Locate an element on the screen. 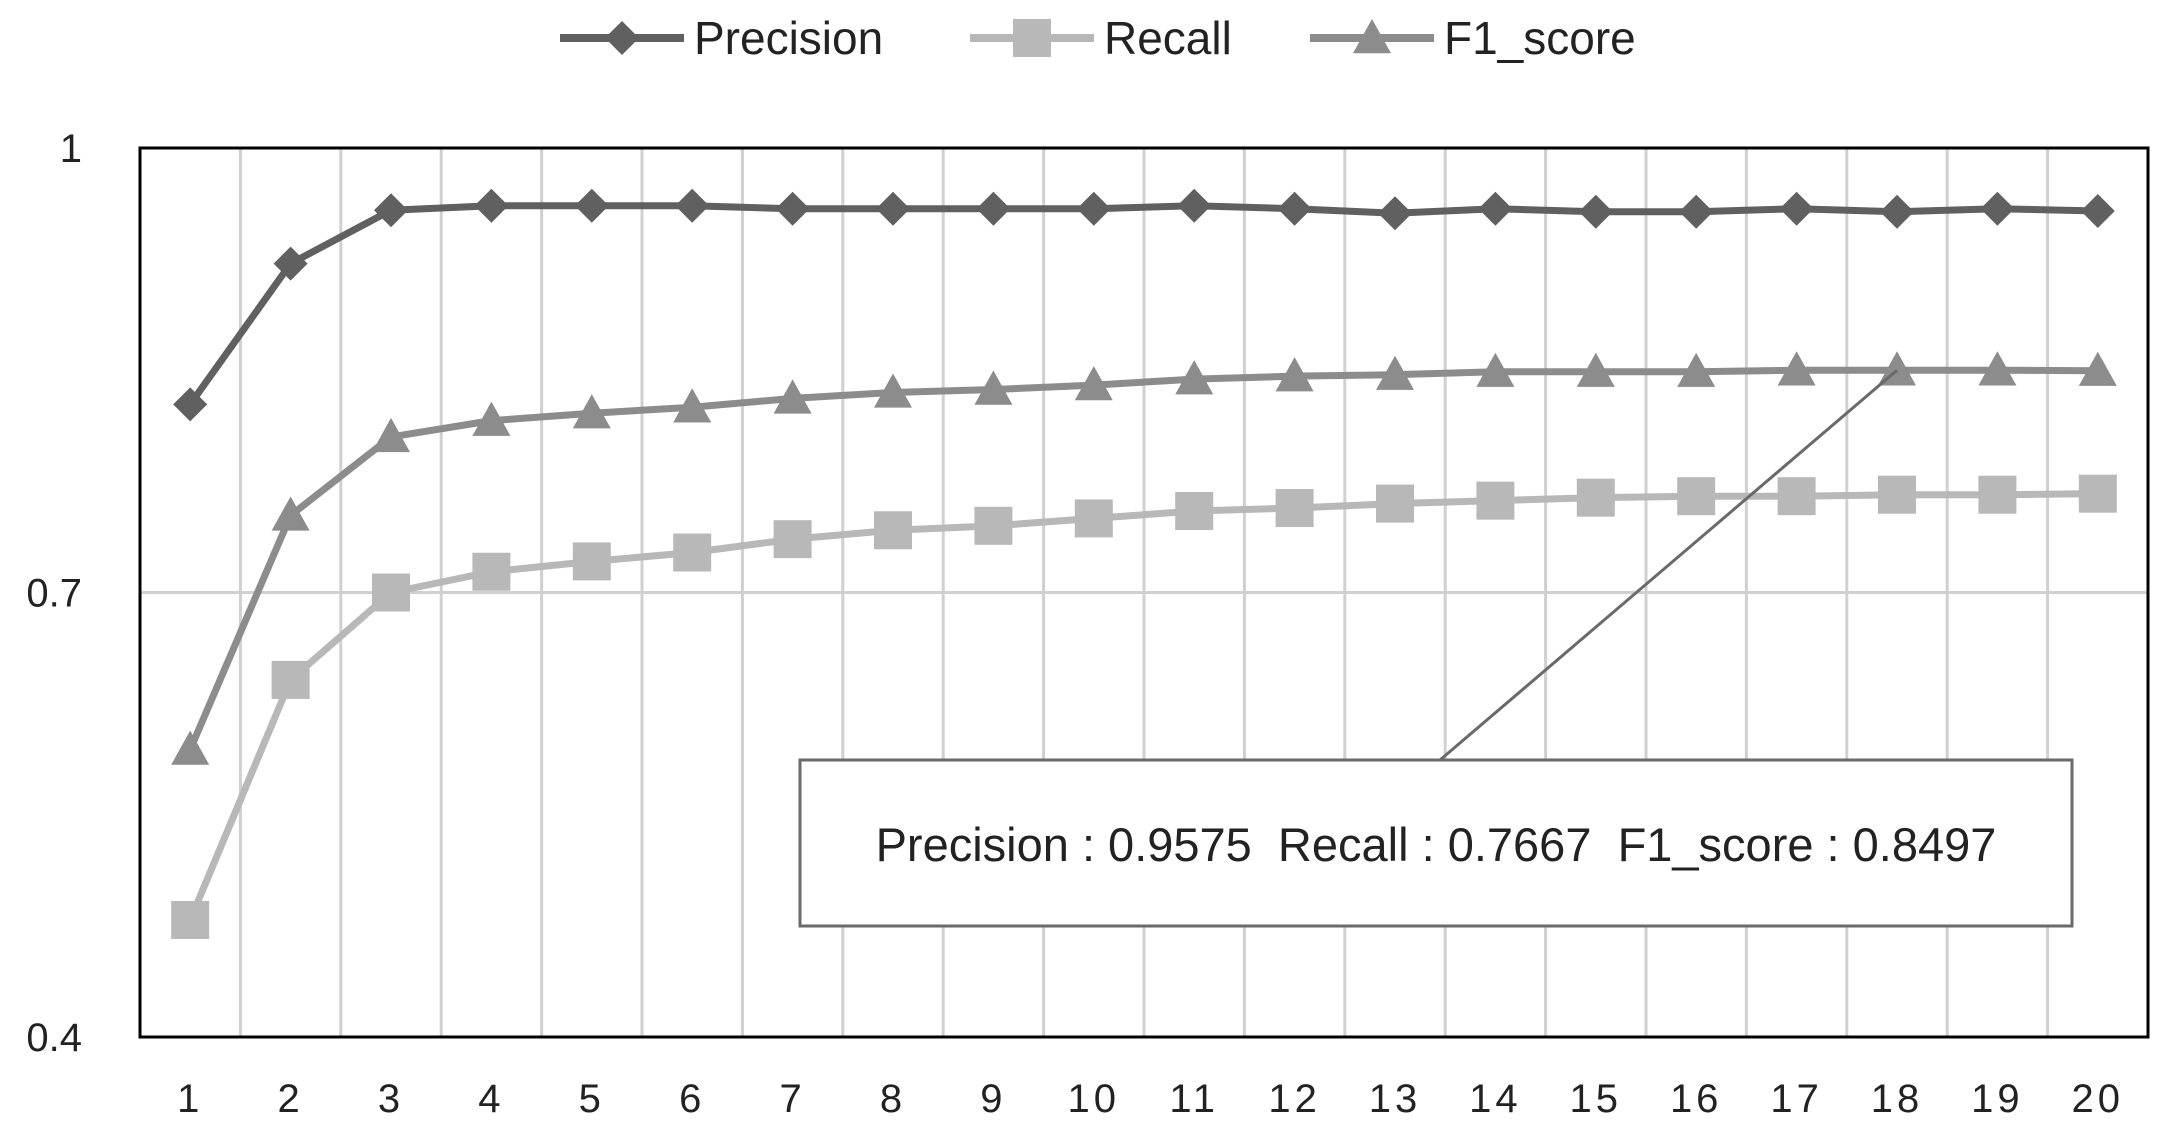 This screenshot has height=1133, width=2161. legend: Precision Recall F1_score is located at coordinates (1098, 38).